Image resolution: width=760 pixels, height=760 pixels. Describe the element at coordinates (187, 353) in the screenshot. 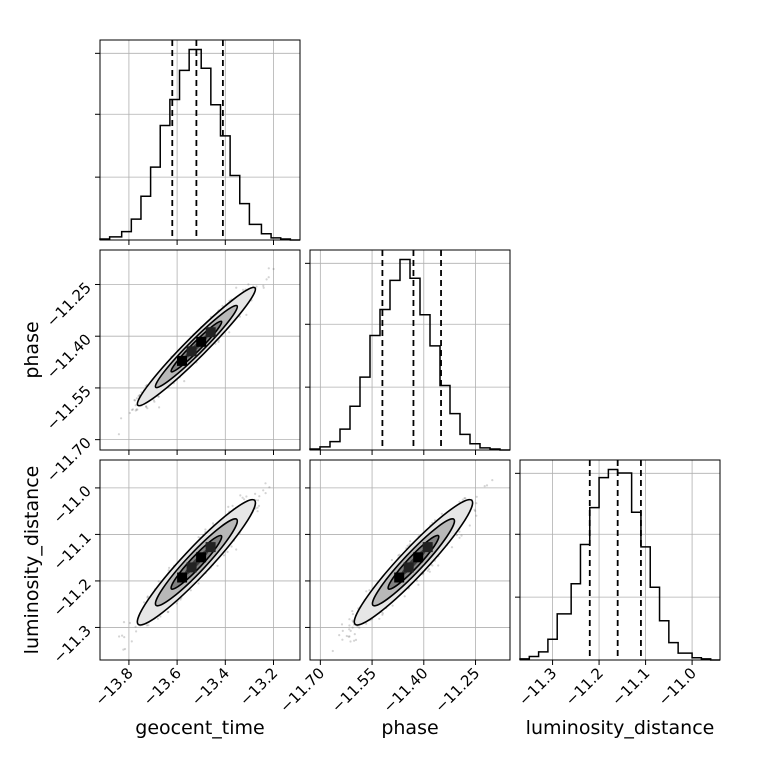

I see `density-panel-phase-vs-geocent-time-inner` at that location.